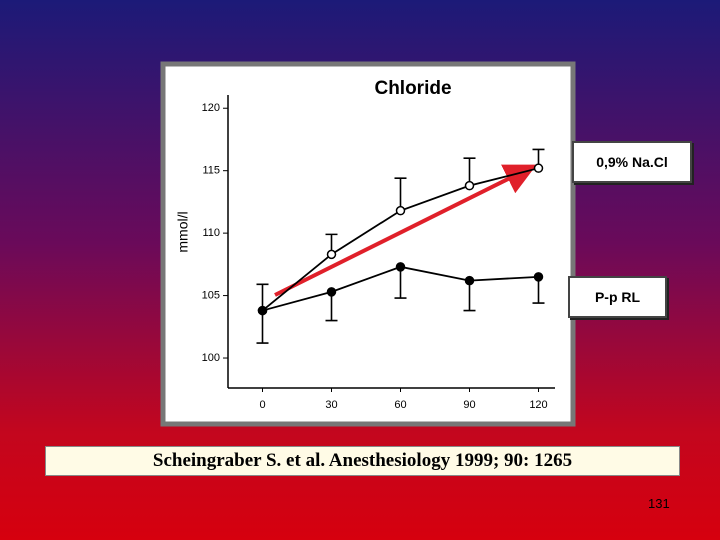 This screenshot has width=720, height=540. I want to click on y-tick-label: 115, so click(211, 171).